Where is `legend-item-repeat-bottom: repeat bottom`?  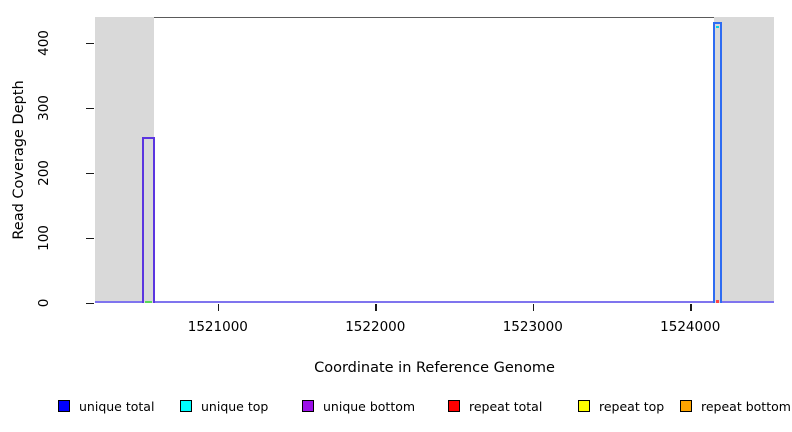
legend-item-repeat-bottom: repeat bottom is located at coordinates (735, 406).